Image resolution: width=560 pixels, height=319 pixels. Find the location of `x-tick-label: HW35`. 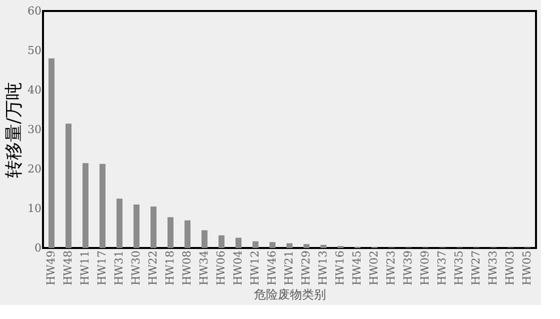

x-tick-label: HW35 is located at coordinates (459, 268).